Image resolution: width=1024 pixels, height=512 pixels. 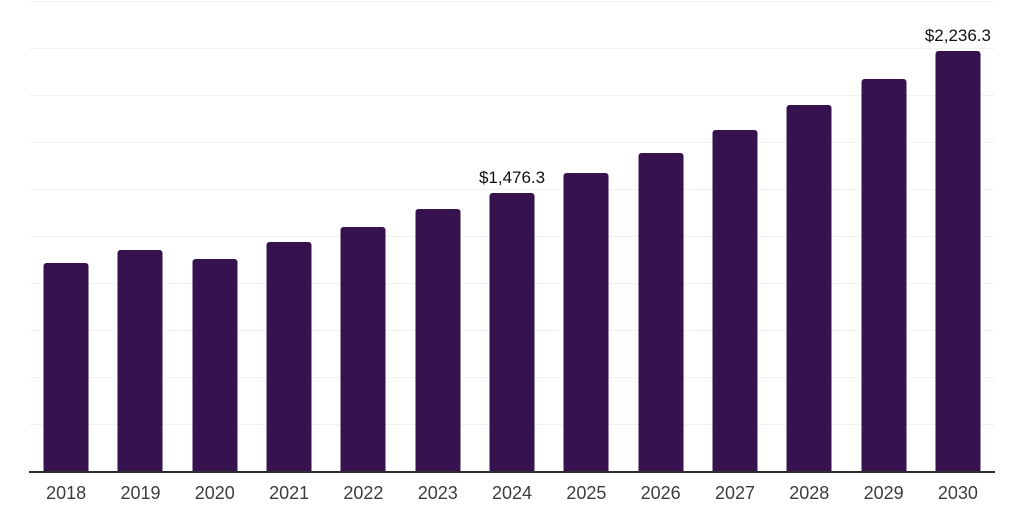 What do you see at coordinates (140, 493) in the screenshot?
I see `x-tick-label-2019: 2019` at bounding box center [140, 493].